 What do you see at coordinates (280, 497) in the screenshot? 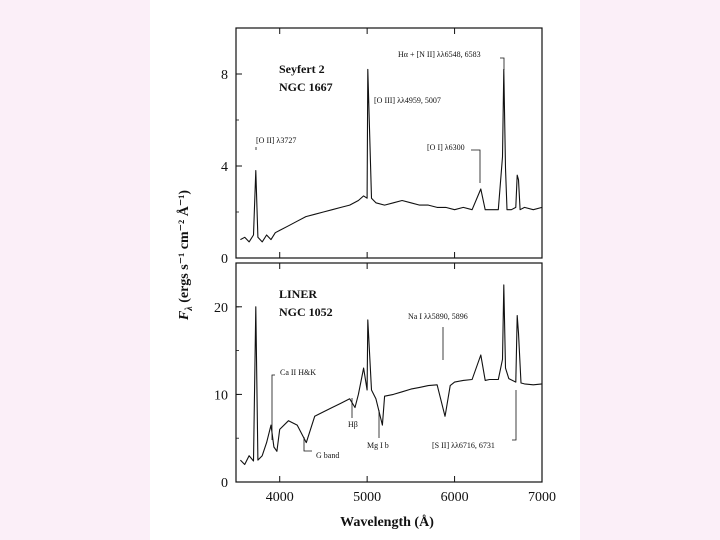
I see `x-tick-label: 4000` at bounding box center [280, 497].